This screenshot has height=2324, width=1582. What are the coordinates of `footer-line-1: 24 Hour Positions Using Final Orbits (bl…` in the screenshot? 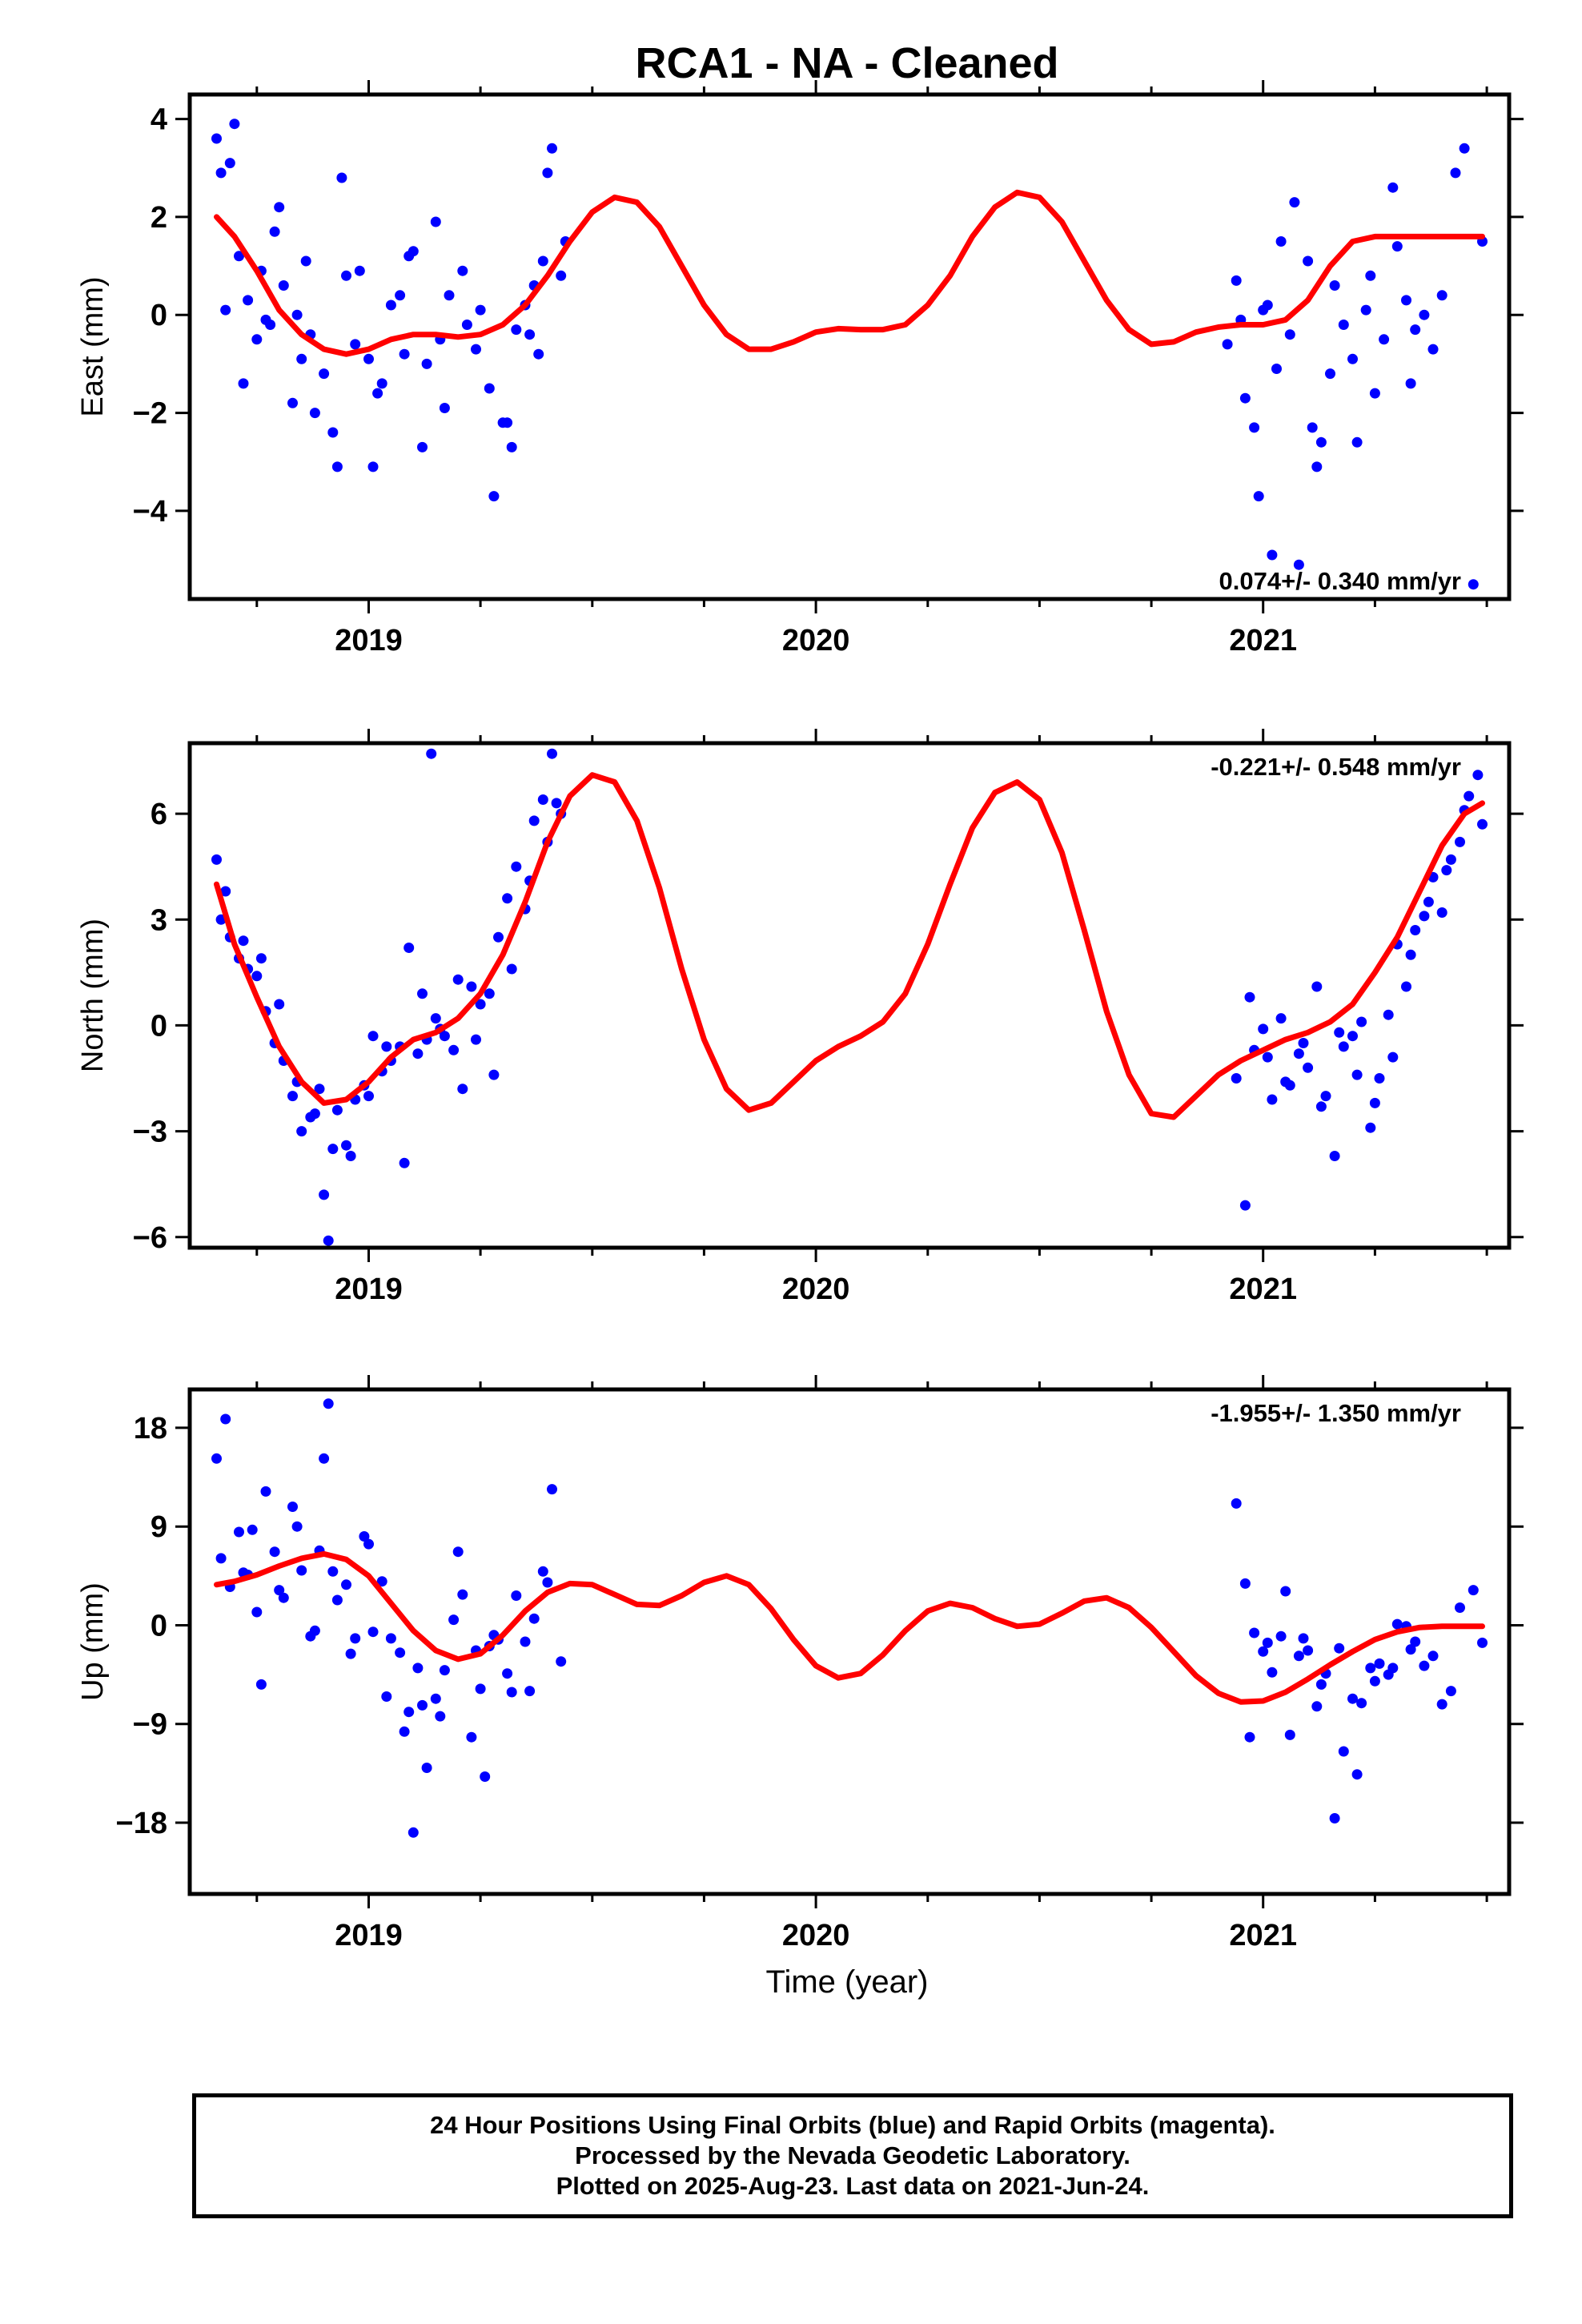 It's located at (852, 2125).